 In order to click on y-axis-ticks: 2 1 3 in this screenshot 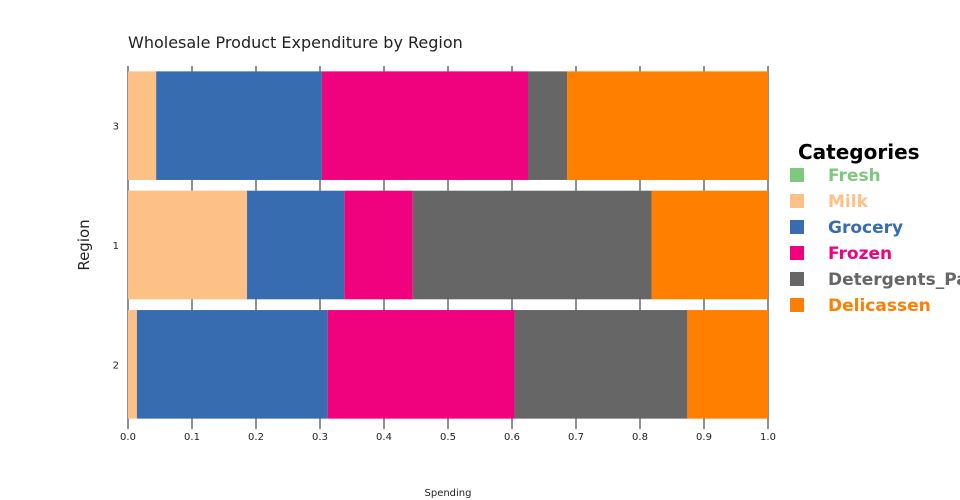, I will do `click(116, 247)`.